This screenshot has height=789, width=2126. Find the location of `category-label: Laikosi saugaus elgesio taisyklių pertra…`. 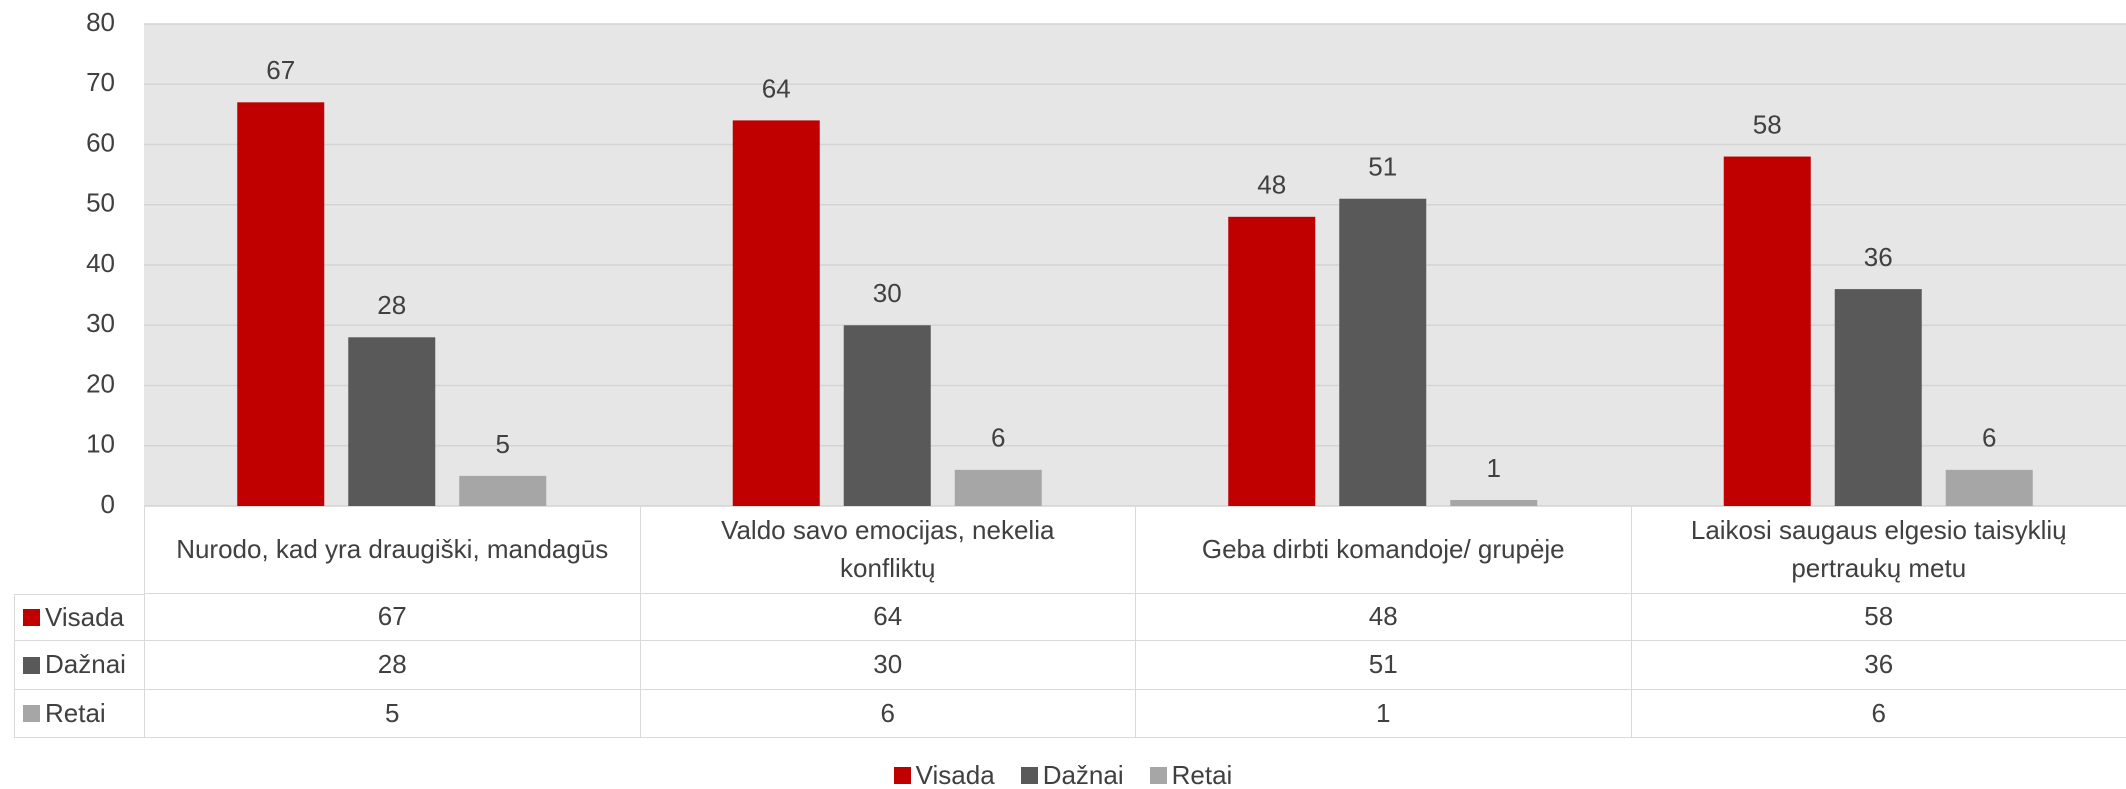

category-label: Laikosi saugaus elgesio taisyklių pertra… is located at coordinates (1878, 550).